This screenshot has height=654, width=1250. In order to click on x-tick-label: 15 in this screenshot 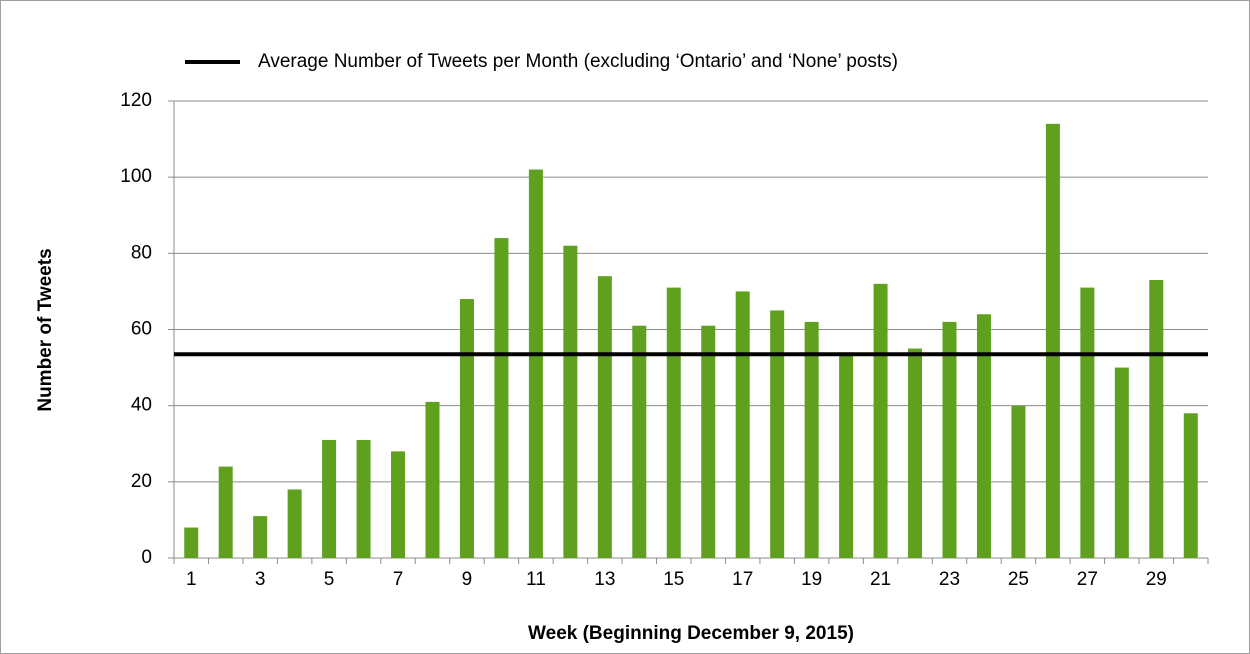, I will do `click(673, 579)`.